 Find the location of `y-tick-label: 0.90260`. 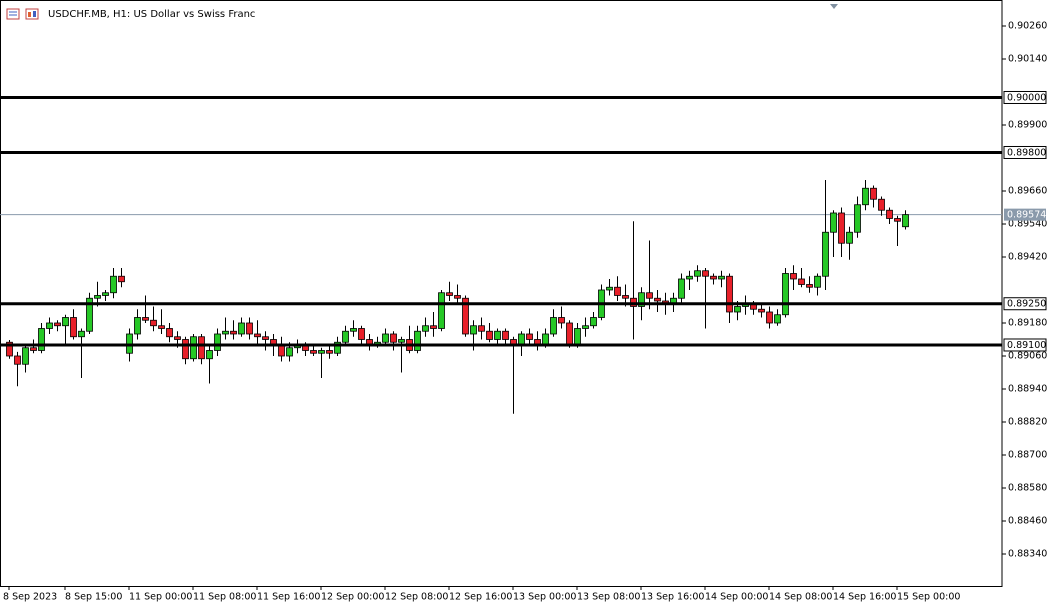

y-tick-label: 0.90260 is located at coordinates (1027, 25).